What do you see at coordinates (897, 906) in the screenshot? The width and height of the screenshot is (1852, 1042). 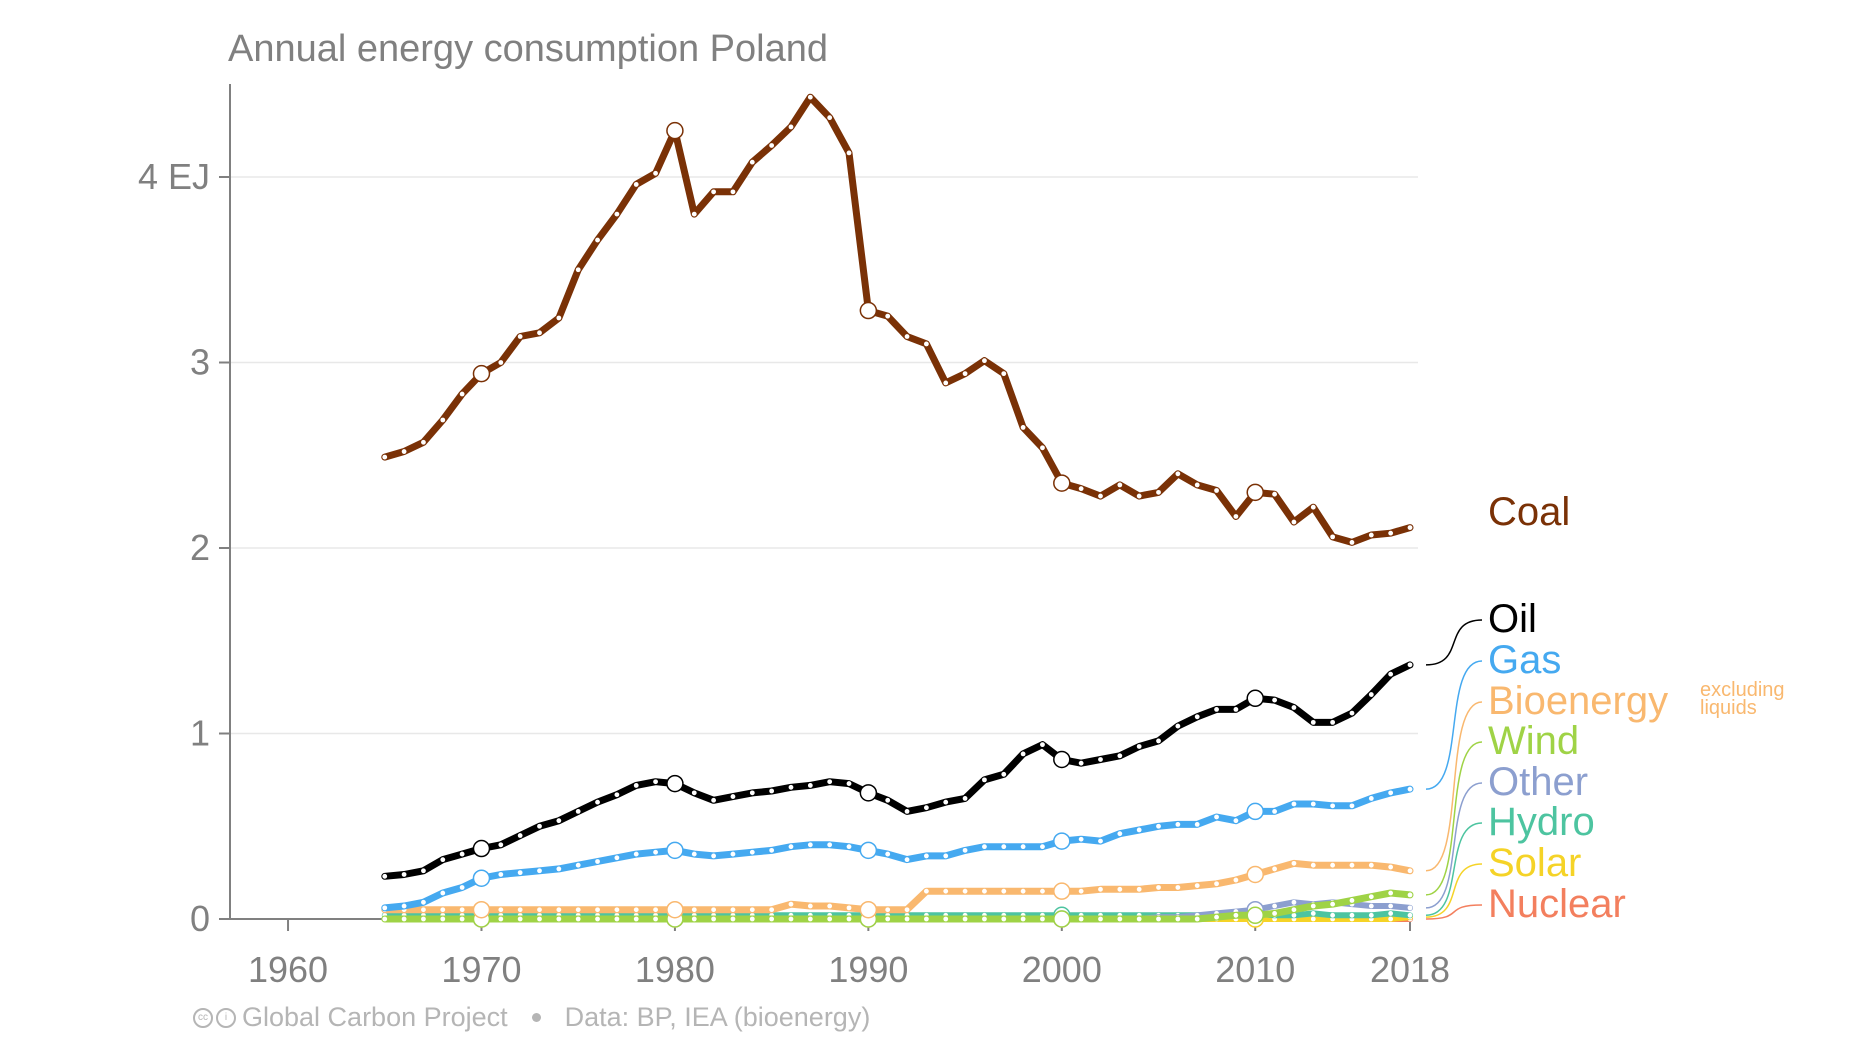 I see `series-line-wind` at bounding box center [897, 906].